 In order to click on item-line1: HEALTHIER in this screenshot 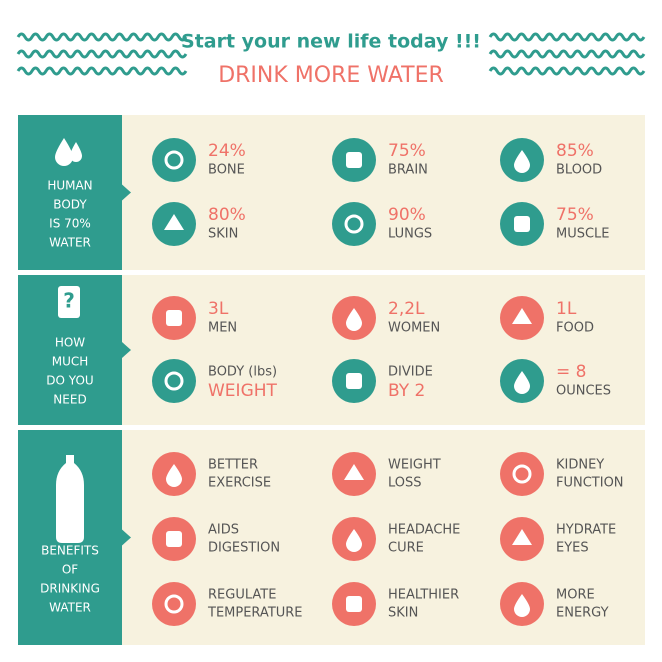, I will do `click(423, 595)`.